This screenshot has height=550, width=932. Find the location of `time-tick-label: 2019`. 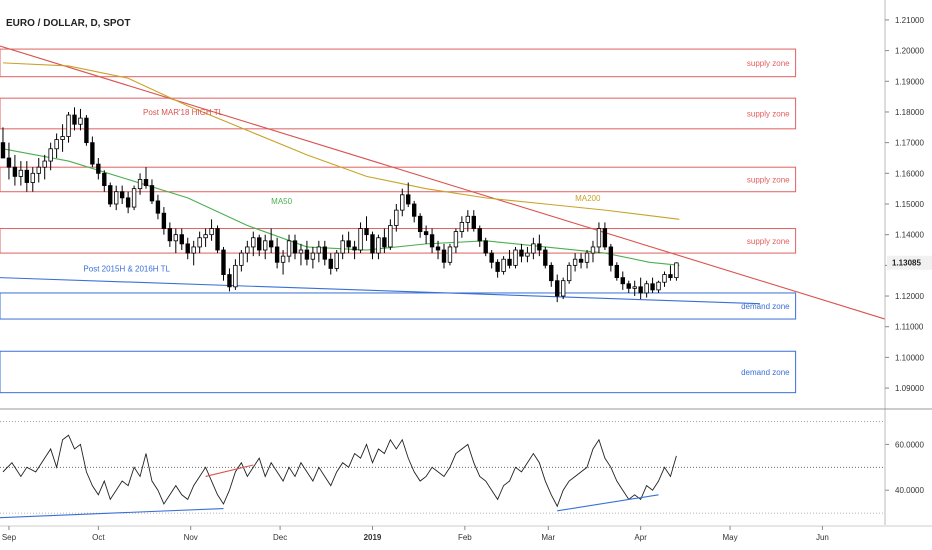

time-tick-label: 2019 is located at coordinates (373, 537).